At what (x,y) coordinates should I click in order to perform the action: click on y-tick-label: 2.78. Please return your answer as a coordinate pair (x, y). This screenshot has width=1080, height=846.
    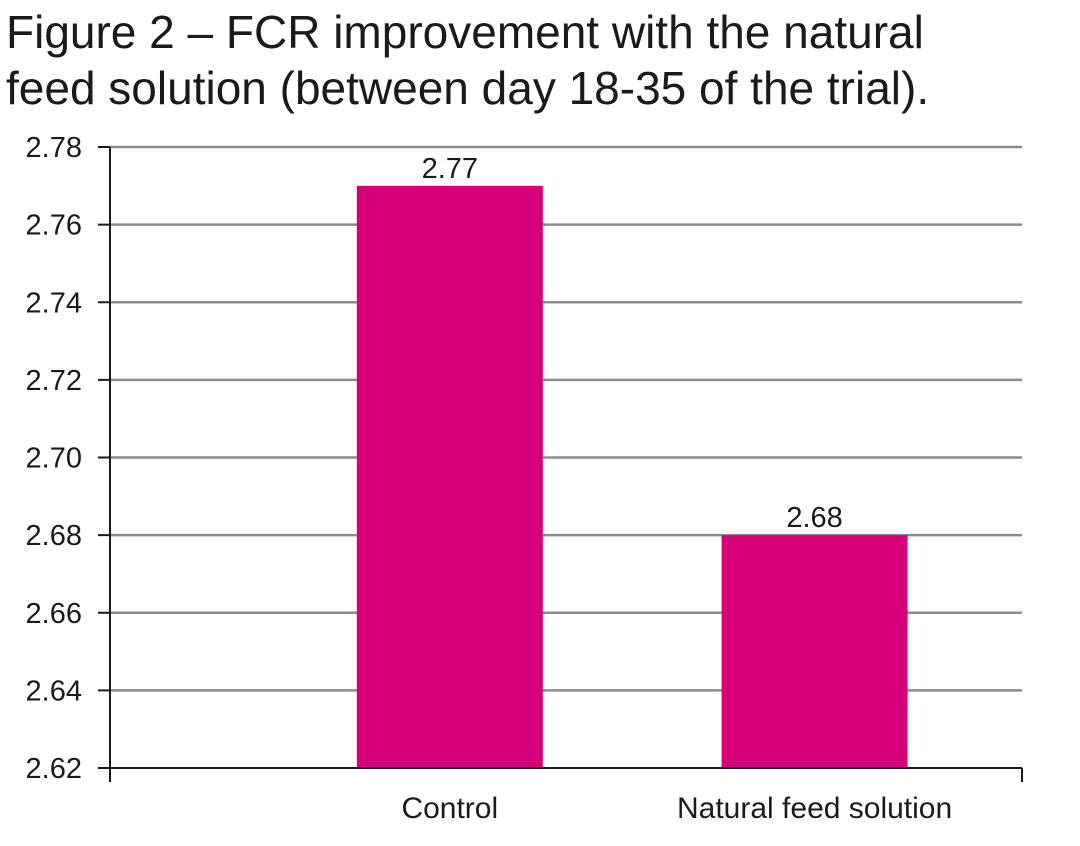
    Looking at the image, I should click on (54, 148).